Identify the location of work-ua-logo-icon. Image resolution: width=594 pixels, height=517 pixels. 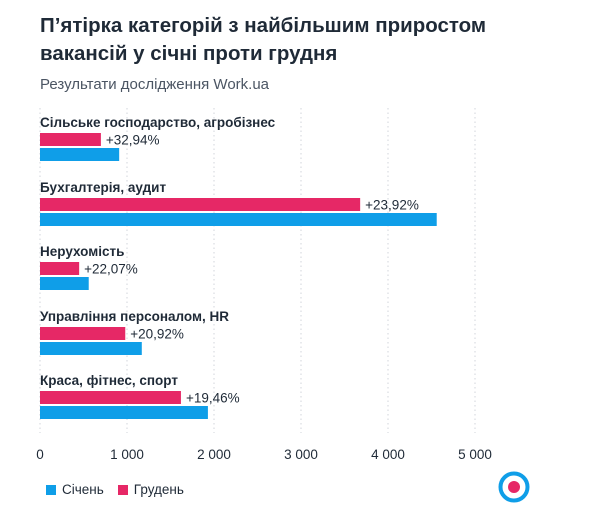
(514, 487).